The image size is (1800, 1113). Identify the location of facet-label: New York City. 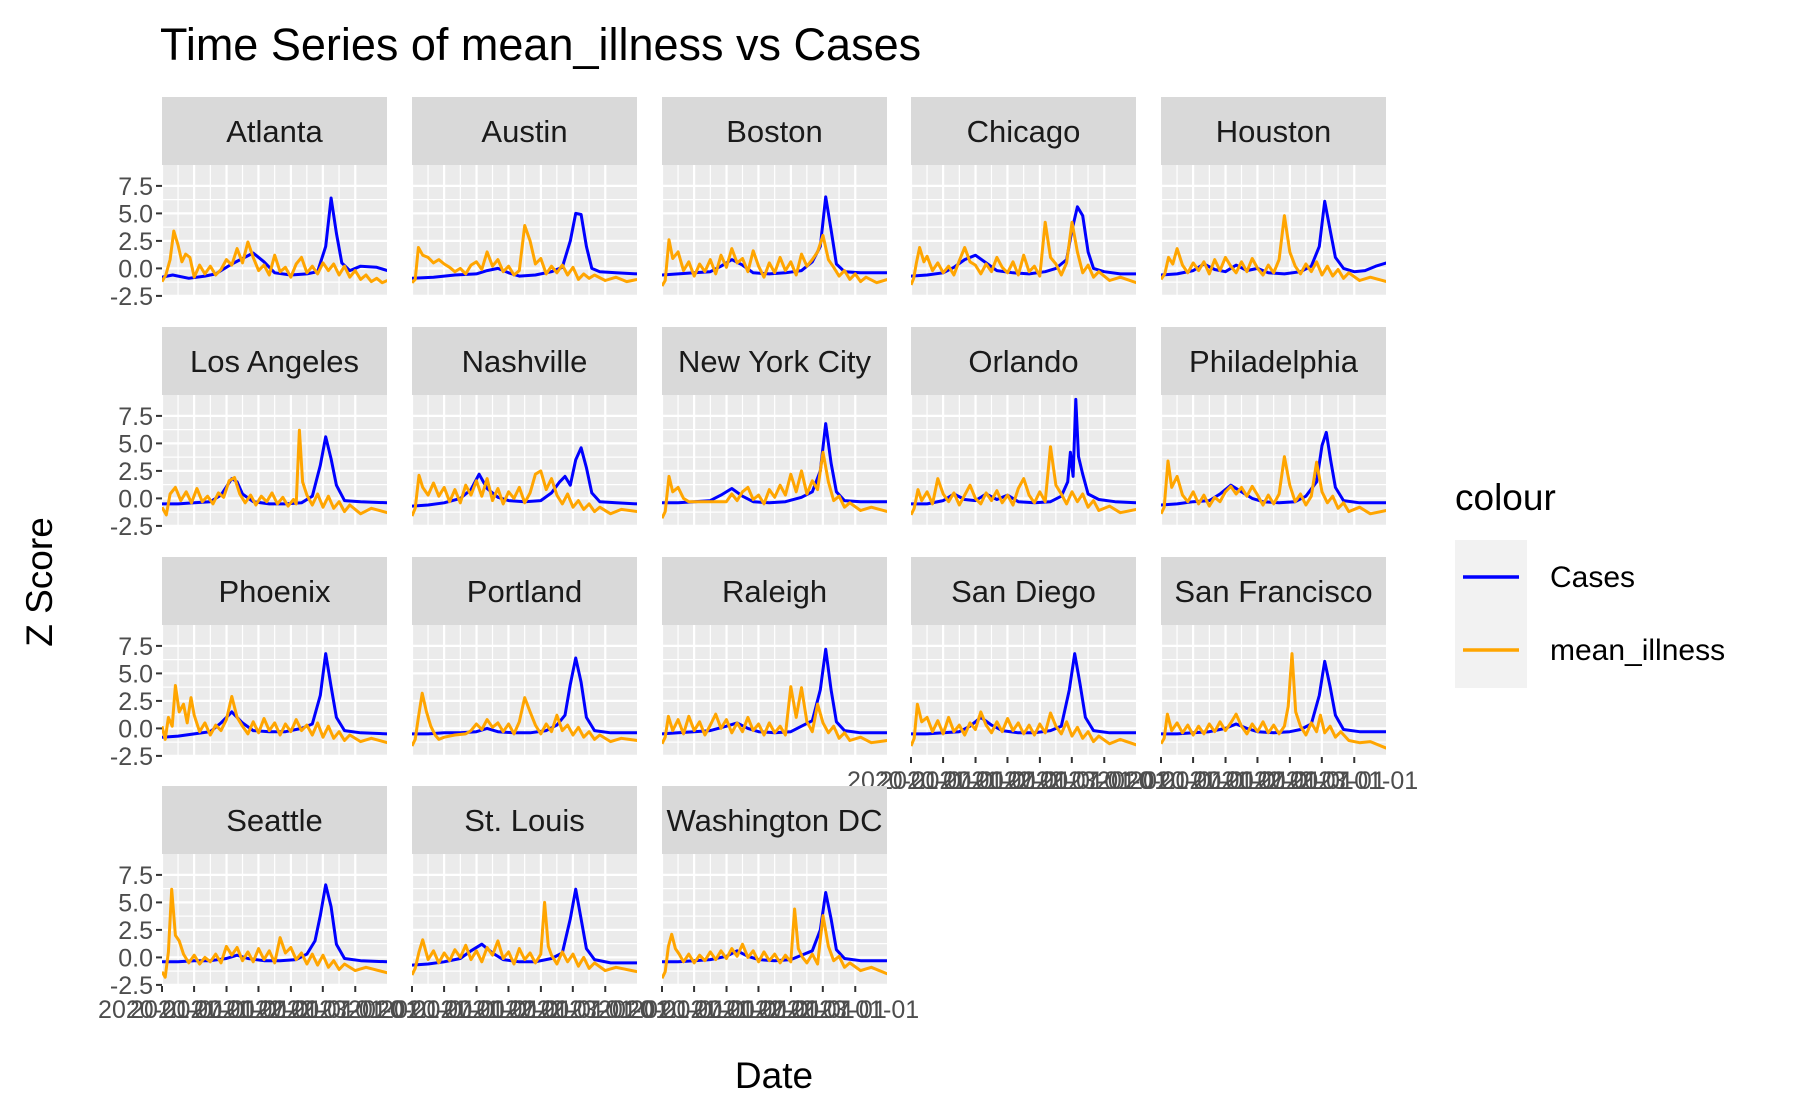
(774, 361).